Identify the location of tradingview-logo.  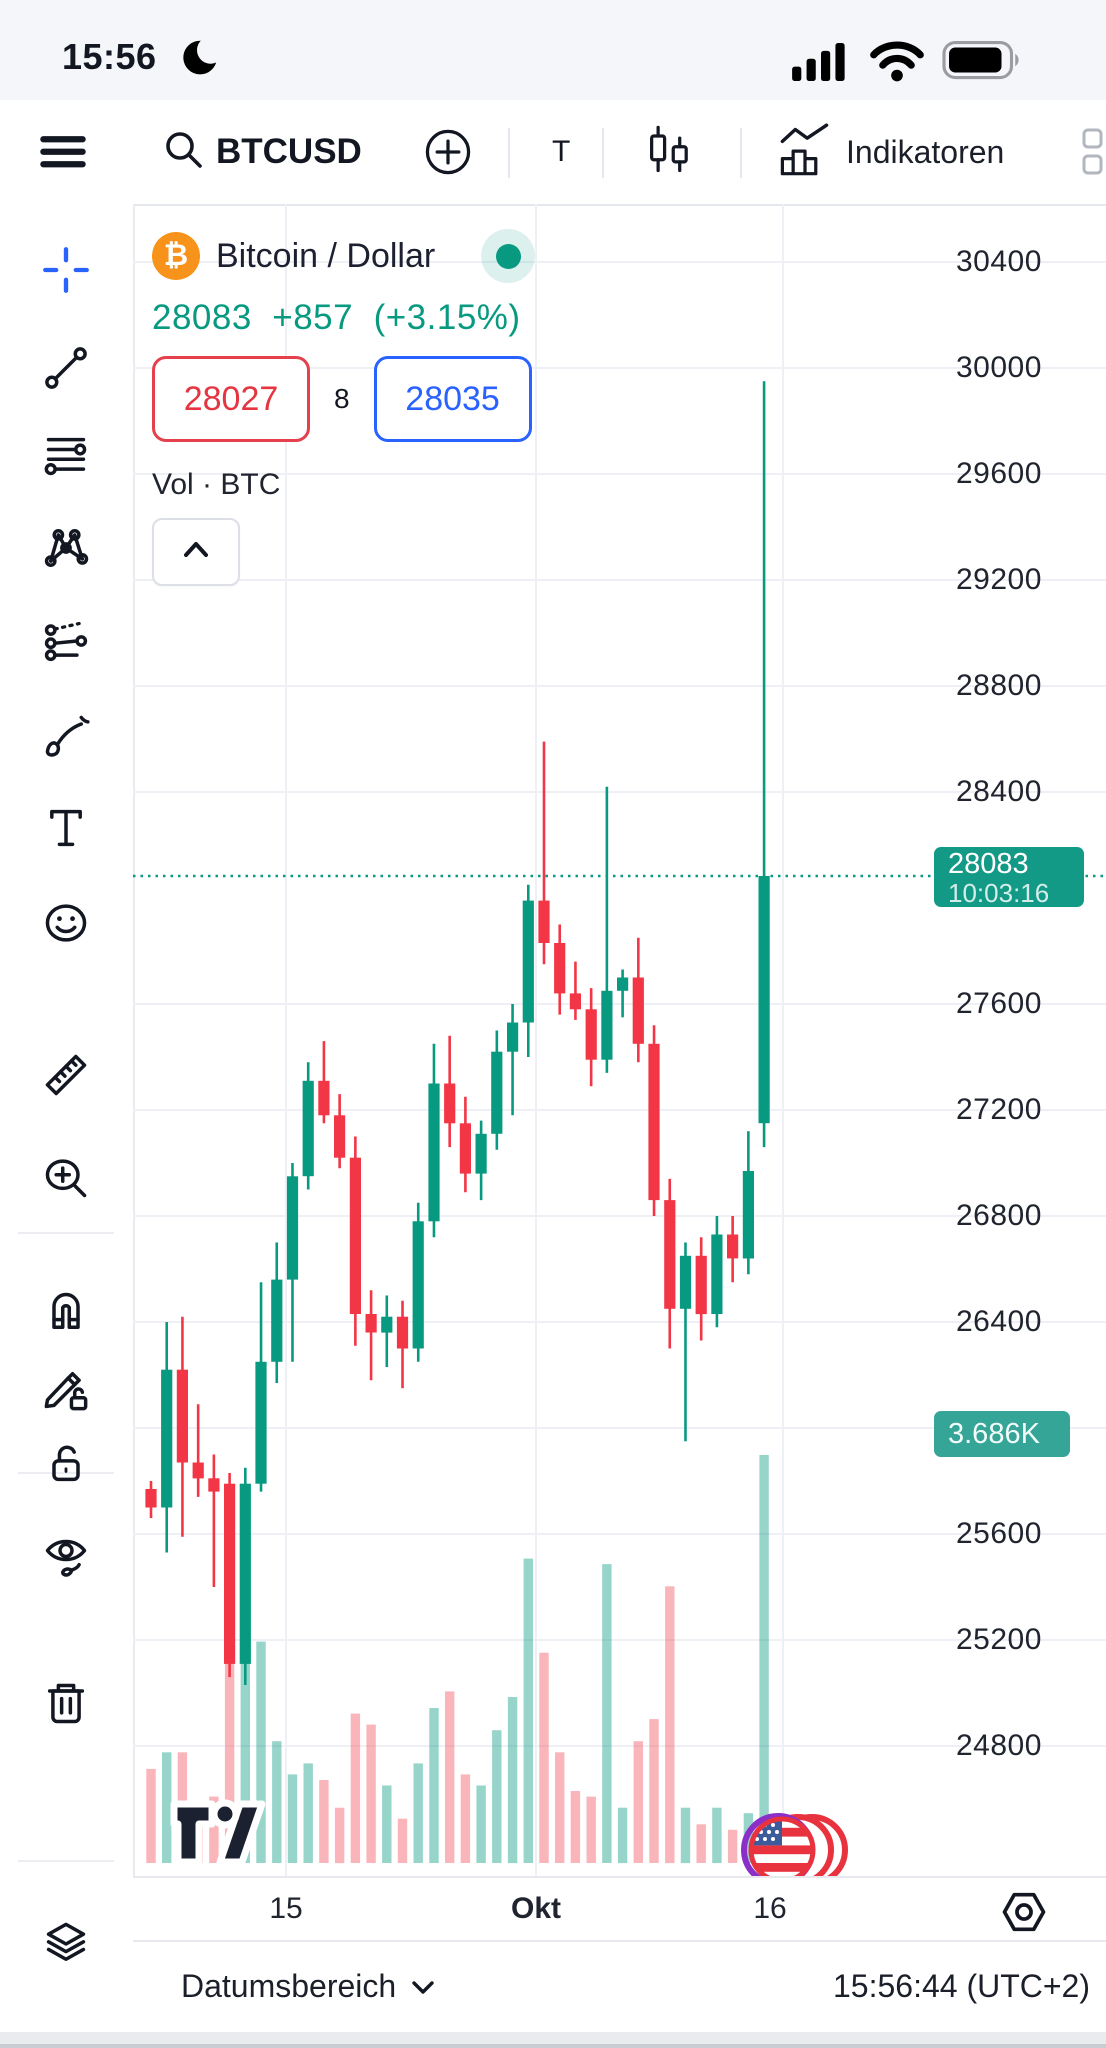
(218, 1835).